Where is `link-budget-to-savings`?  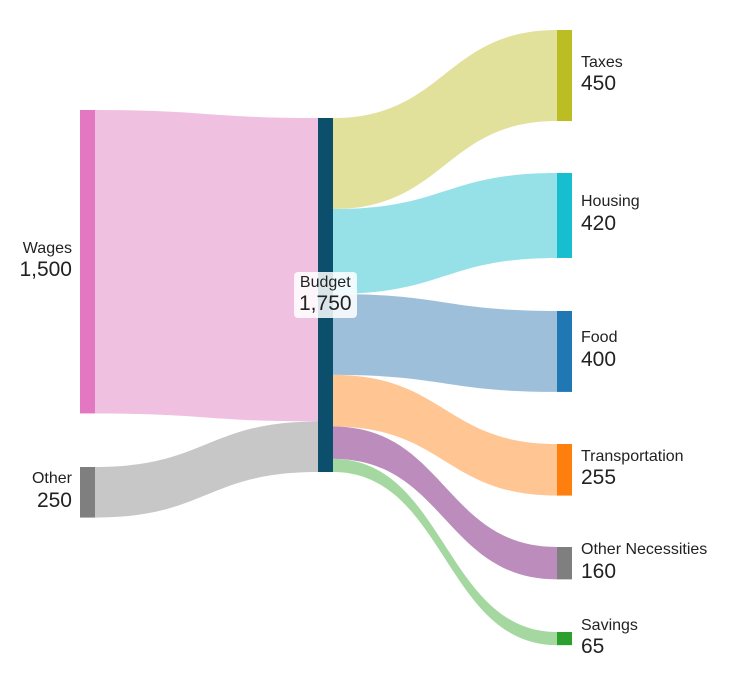
link-budget-to-savings is located at coordinates (445, 552).